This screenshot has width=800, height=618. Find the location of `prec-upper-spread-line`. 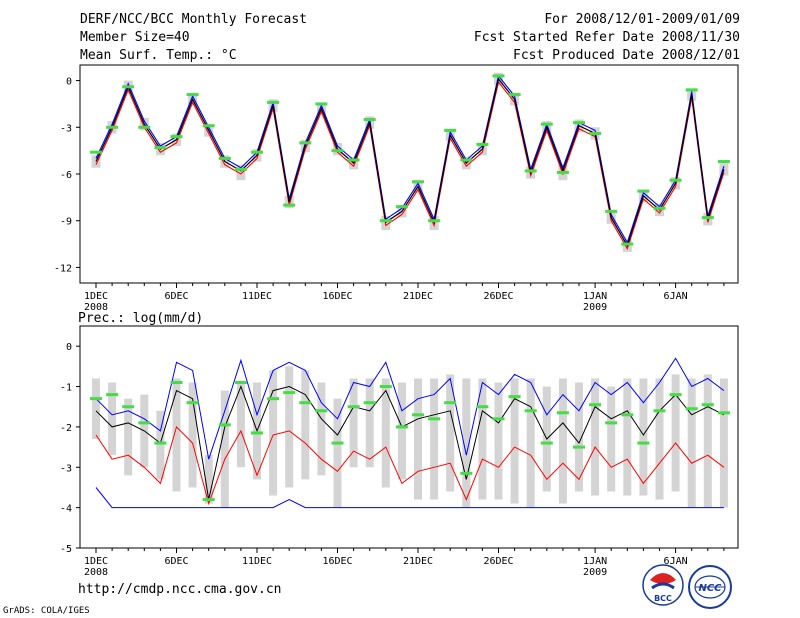

prec-upper-spread-line is located at coordinates (410, 408).